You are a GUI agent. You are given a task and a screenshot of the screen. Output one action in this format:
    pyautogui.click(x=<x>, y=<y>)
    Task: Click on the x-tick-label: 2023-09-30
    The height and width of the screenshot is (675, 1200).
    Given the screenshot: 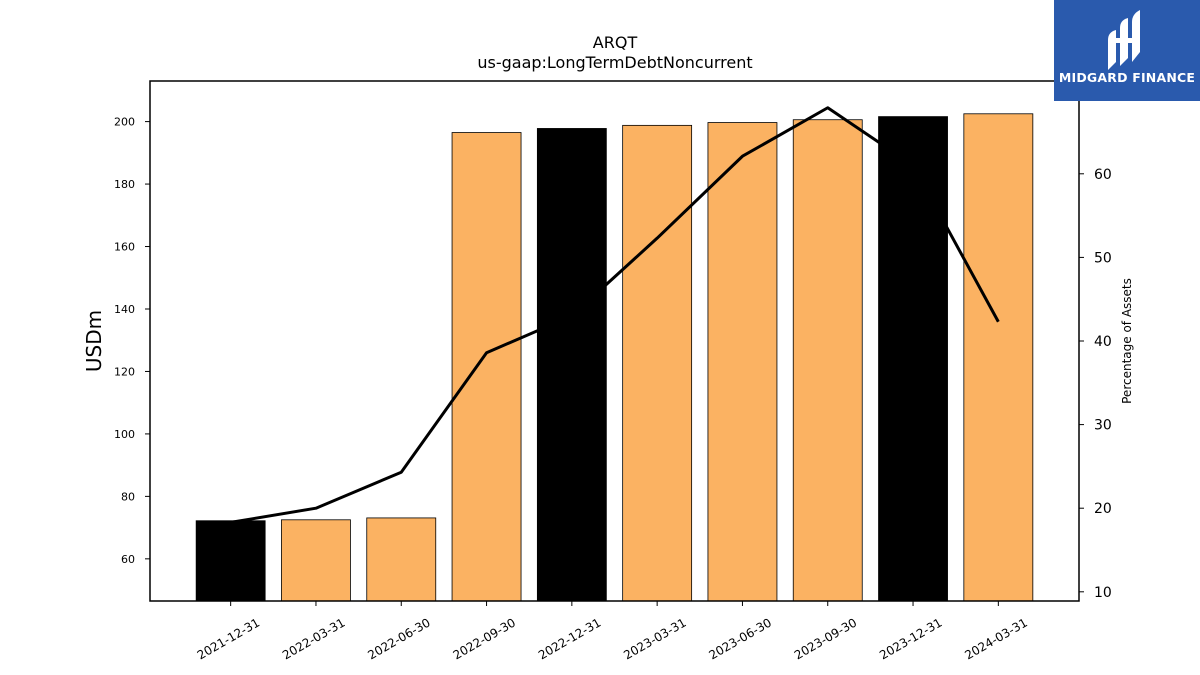 What is the action you would take?
    pyautogui.click(x=825, y=638)
    